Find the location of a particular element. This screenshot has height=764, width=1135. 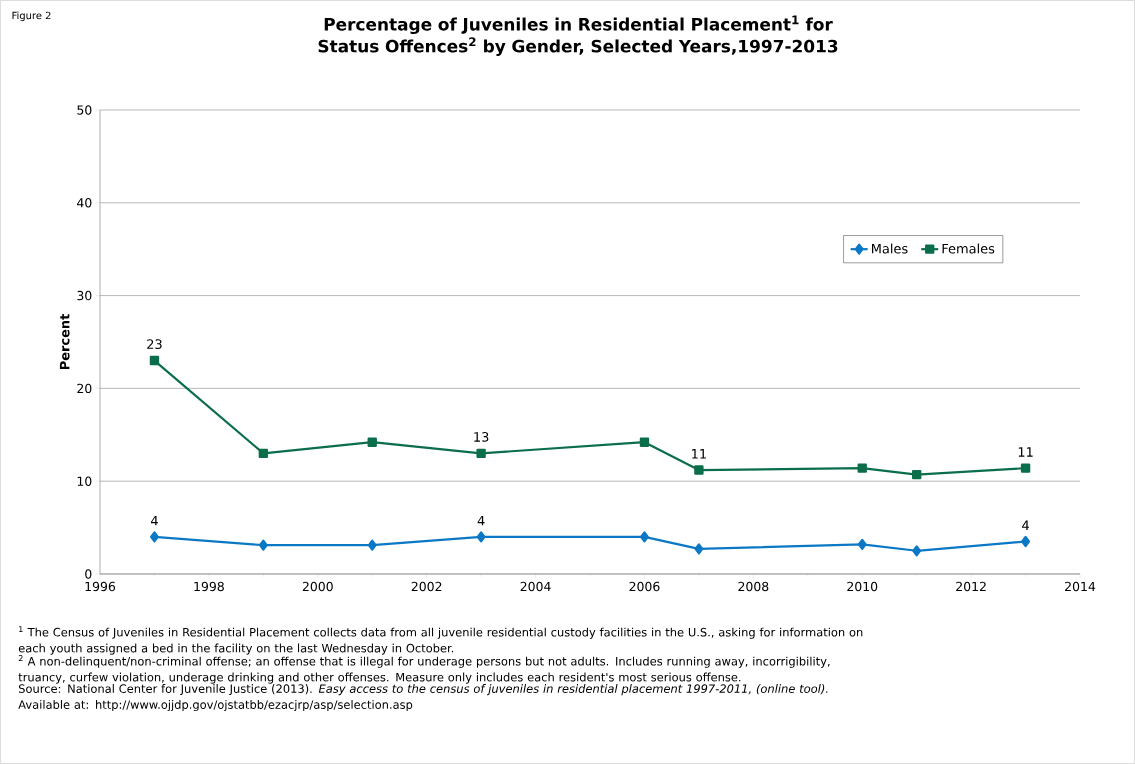

data-label: 23 is located at coordinates (154, 344).